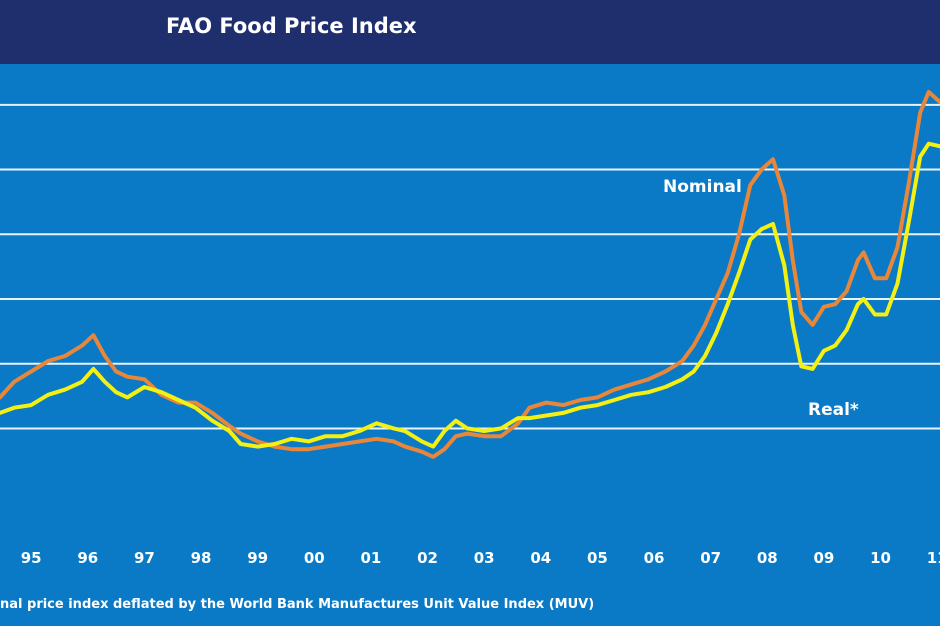 The image size is (940, 626). I want to click on x-tick-97: 97, so click(144, 558).